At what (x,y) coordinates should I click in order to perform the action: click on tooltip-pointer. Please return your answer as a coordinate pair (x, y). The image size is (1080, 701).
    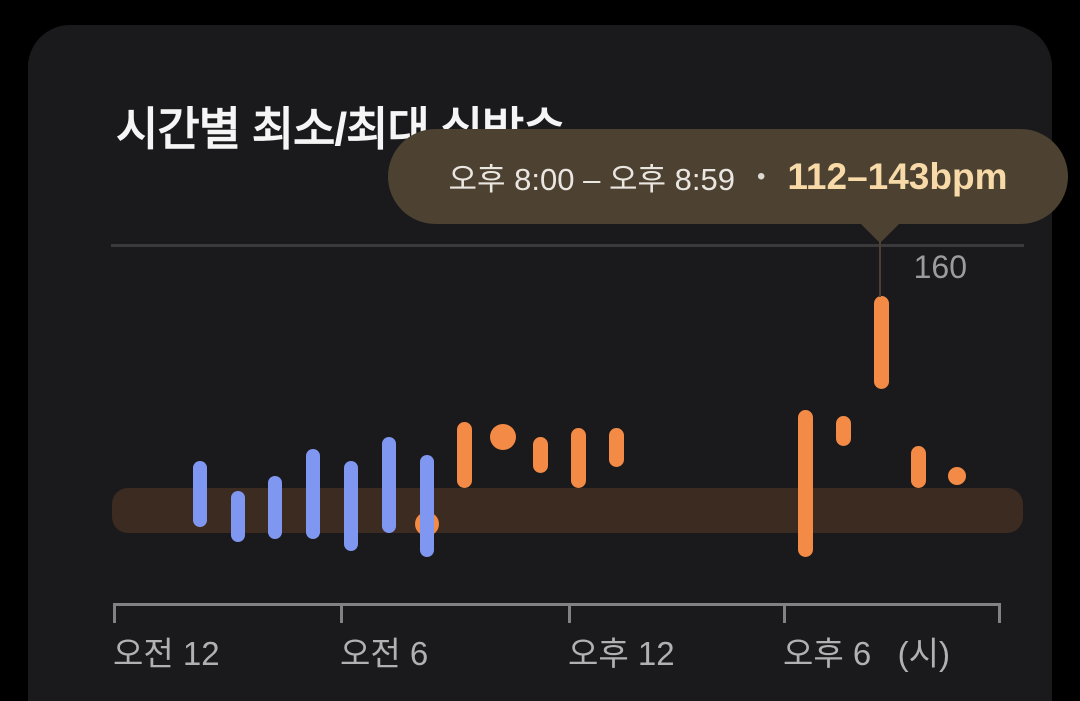
    Looking at the image, I should click on (880, 232).